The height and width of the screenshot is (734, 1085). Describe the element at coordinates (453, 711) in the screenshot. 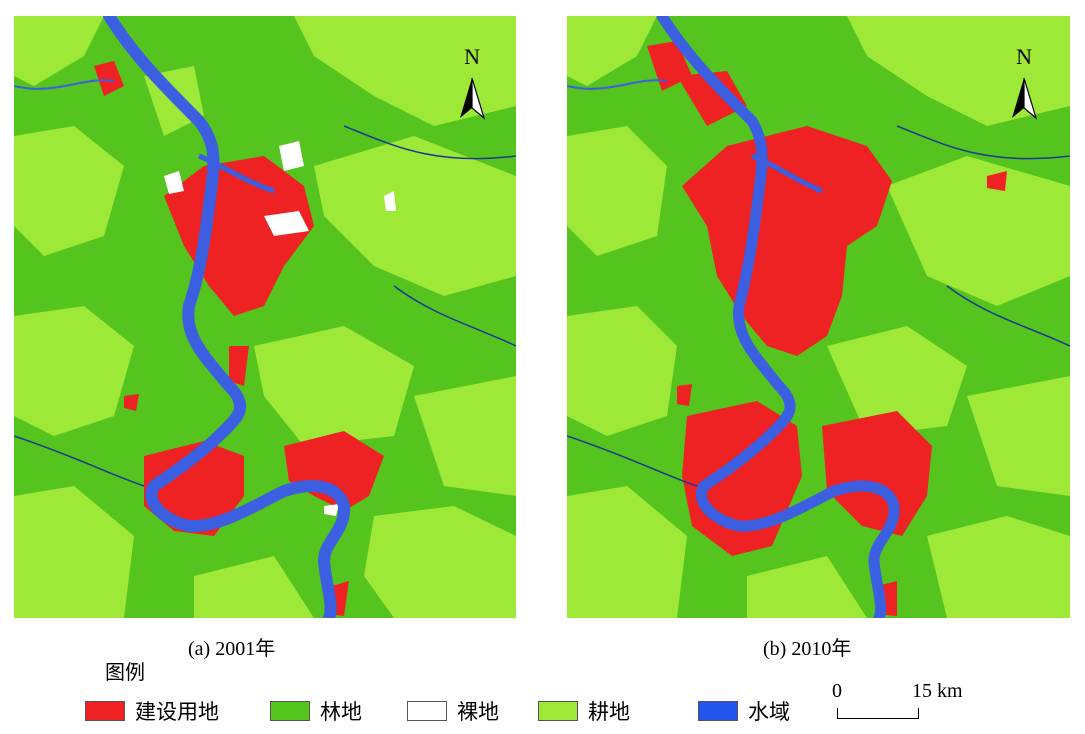

I see `legend-item-bare: 裸地` at that location.